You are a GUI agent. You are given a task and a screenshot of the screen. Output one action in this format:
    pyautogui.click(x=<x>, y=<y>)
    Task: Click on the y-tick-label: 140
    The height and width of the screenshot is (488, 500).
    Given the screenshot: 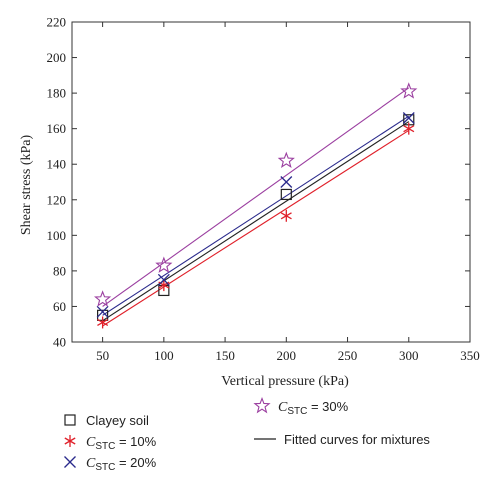 What is the action you would take?
    pyautogui.click(x=57, y=164)
    